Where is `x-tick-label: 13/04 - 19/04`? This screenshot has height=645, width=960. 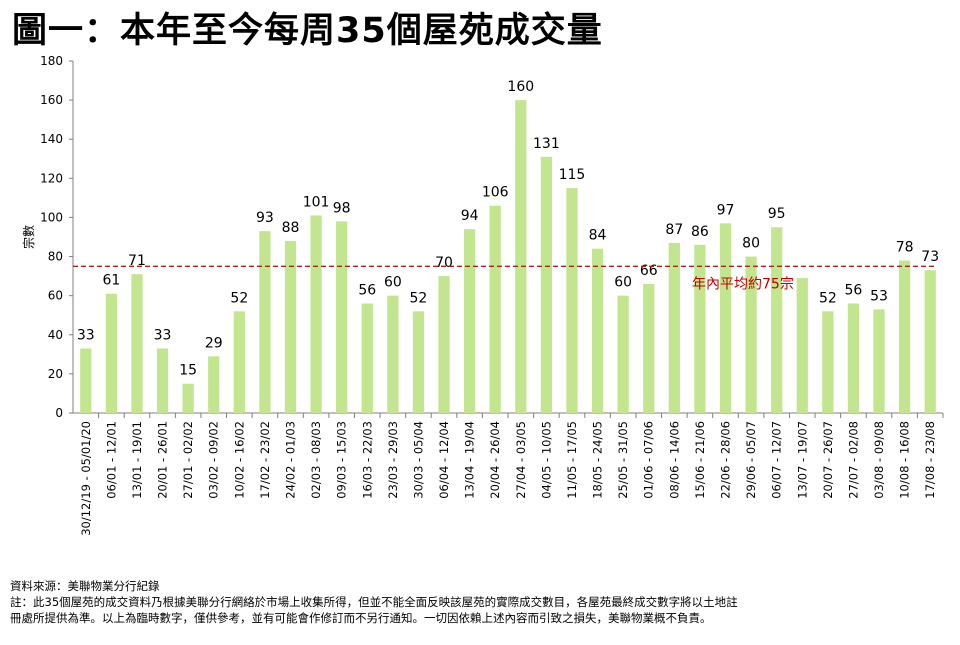 x-tick-label: 13/04 - 19/04 is located at coordinates (470, 460).